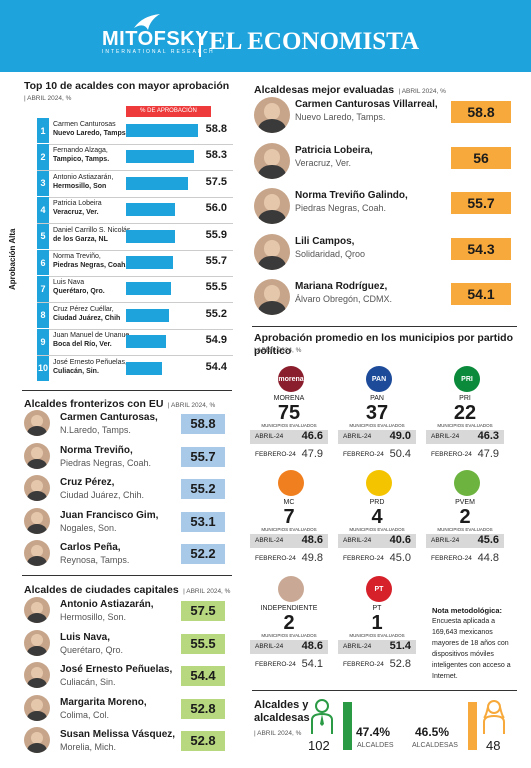 This screenshot has width=531, height=768. I want to click on name-line1: Norma Treviño,, so click(77, 256).